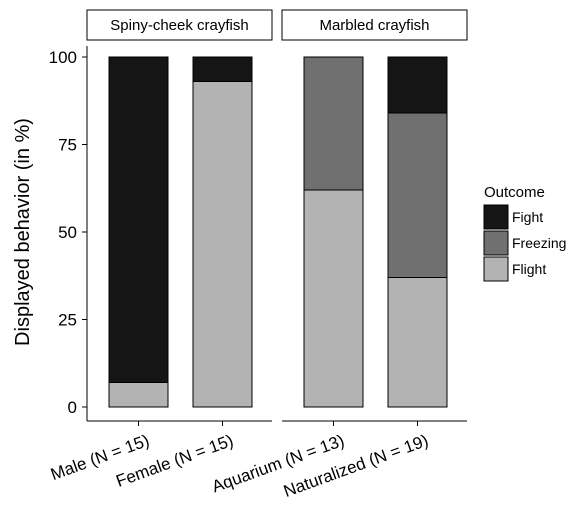 The image size is (575, 516). What do you see at coordinates (72, 407) in the screenshot?
I see `y-tick-label: 0` at bounding box center [72, 407].